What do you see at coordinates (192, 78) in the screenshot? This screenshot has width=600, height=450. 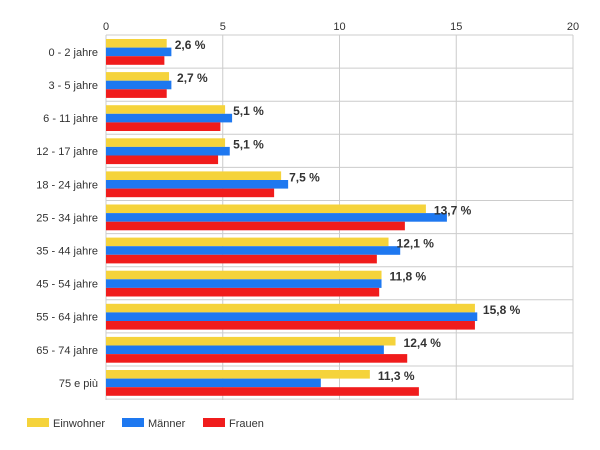 I see `data-label: 2,7 %` at bounding box center [192, 78].